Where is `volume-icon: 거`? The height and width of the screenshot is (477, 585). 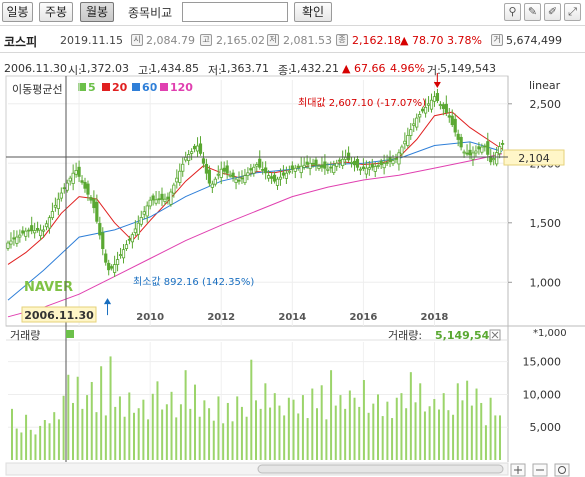
volume-icon: 거 is located at coordinates (497, 40).